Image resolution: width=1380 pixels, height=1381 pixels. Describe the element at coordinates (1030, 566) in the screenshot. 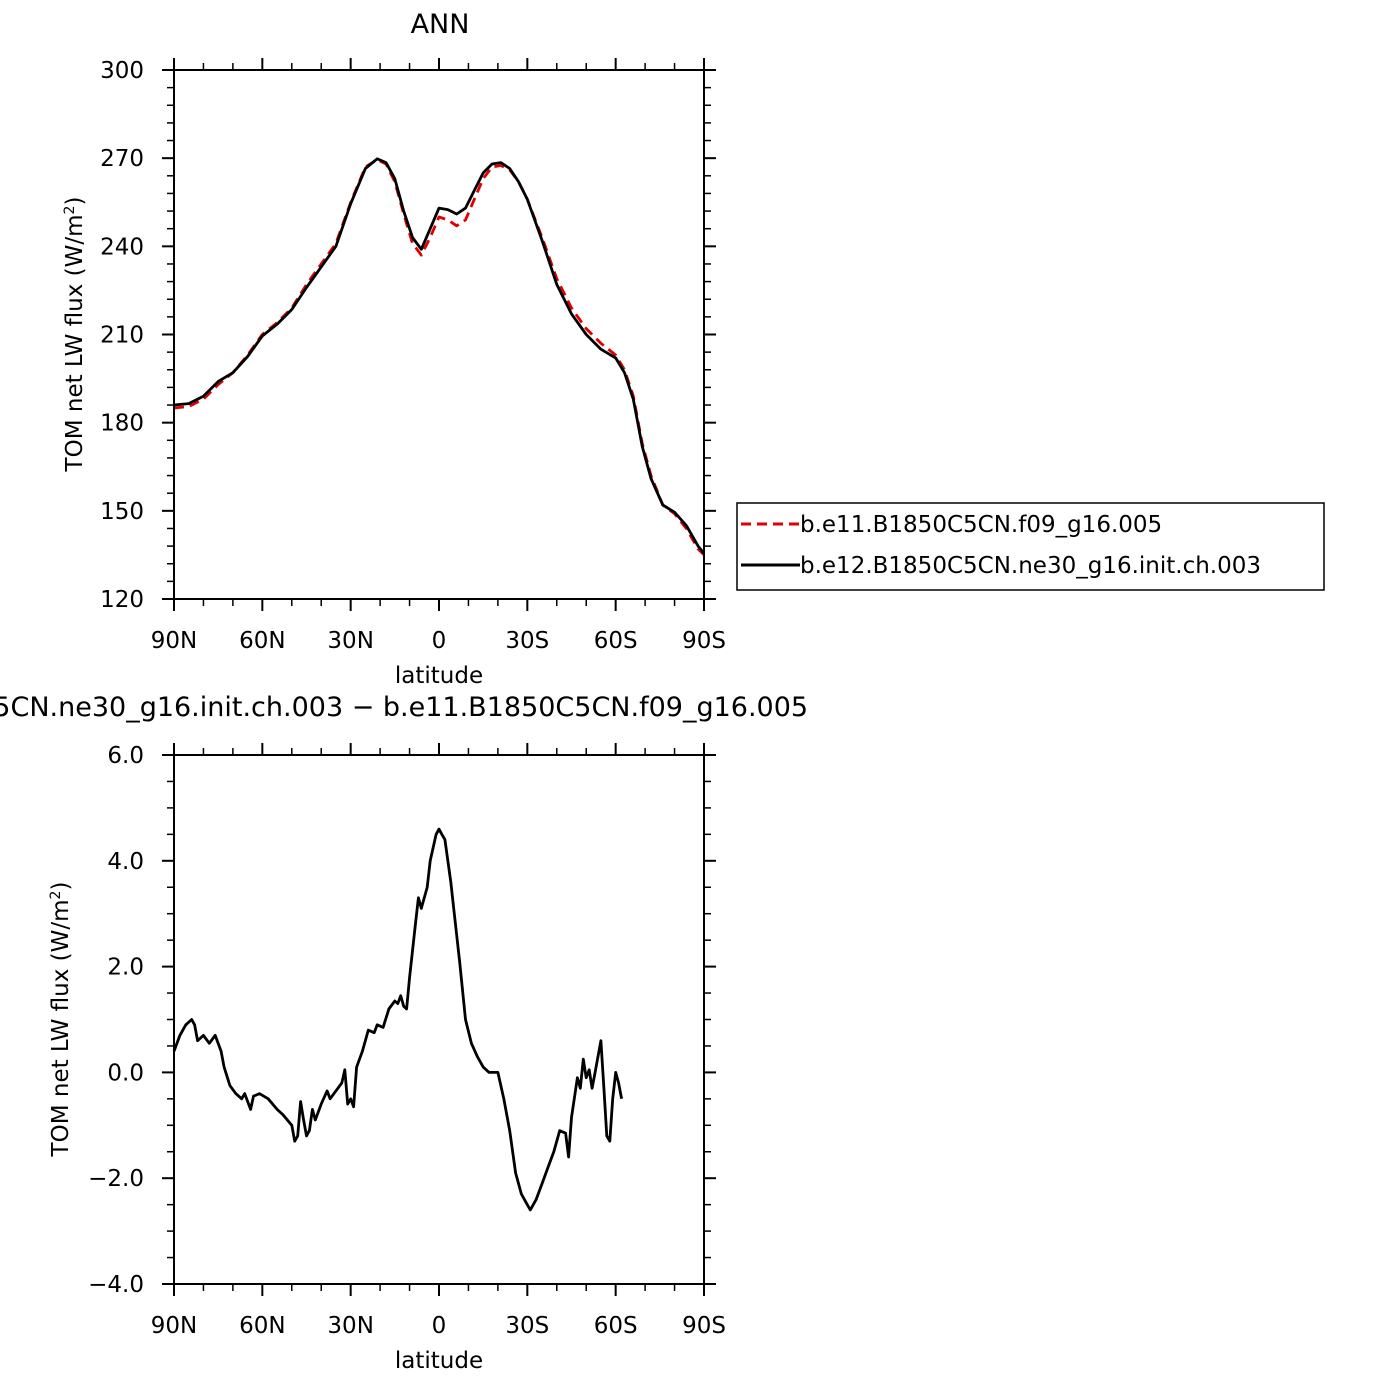

I see `legend-label-1: b.e12.B1850C5CN.ne30_g16.init.ch.003` at that location.